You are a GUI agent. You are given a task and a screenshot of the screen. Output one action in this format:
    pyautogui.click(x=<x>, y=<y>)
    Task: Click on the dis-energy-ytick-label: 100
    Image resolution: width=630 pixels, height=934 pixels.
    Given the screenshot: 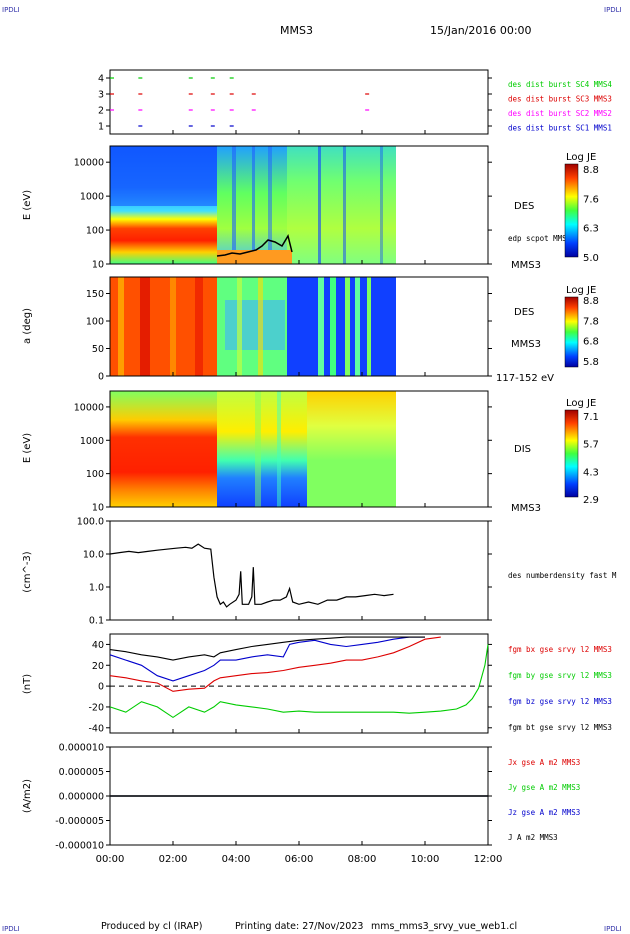 What is the action you would take?
    pyautogui.click(x=95, y=474)
    